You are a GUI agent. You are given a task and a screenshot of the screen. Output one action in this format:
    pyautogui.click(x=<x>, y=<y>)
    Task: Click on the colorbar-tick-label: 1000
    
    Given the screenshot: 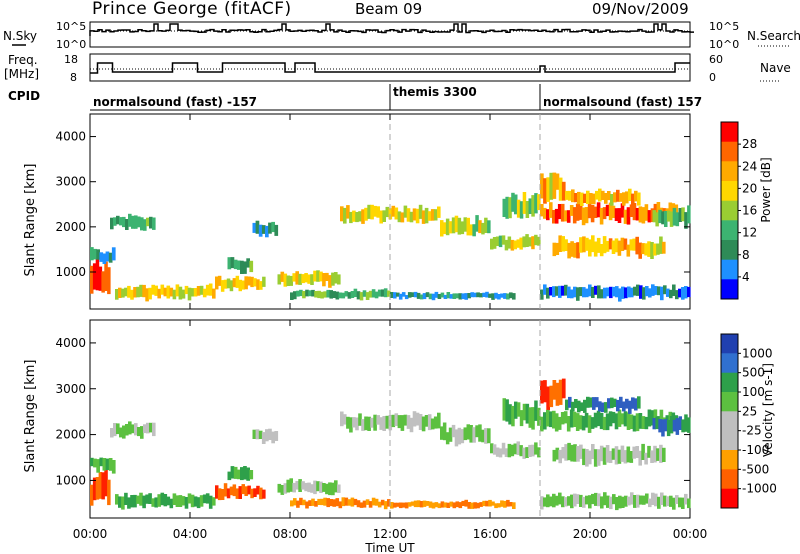 What is the action you would take?
    pyautogui.click(x=757, y=353)
    